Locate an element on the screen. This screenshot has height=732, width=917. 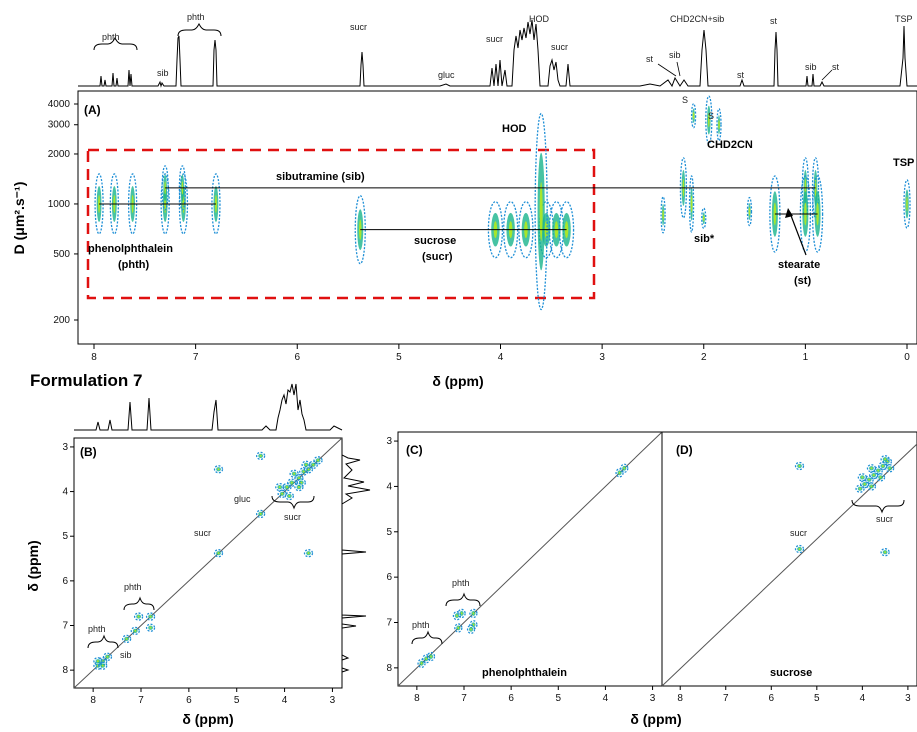
b-contour-24-inner is located at coordinates (306, 464).